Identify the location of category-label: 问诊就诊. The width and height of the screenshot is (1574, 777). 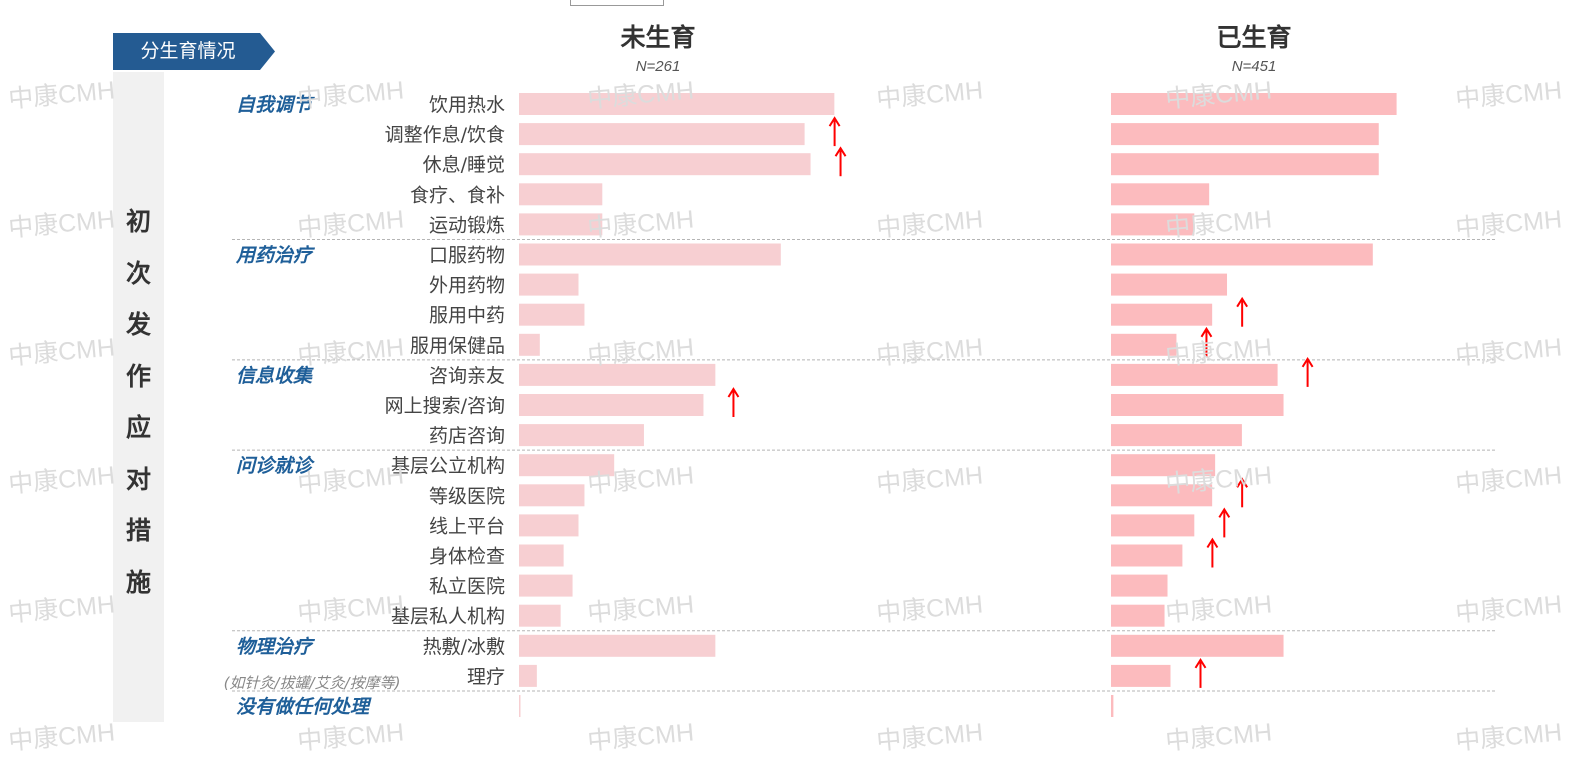
(275, 466).